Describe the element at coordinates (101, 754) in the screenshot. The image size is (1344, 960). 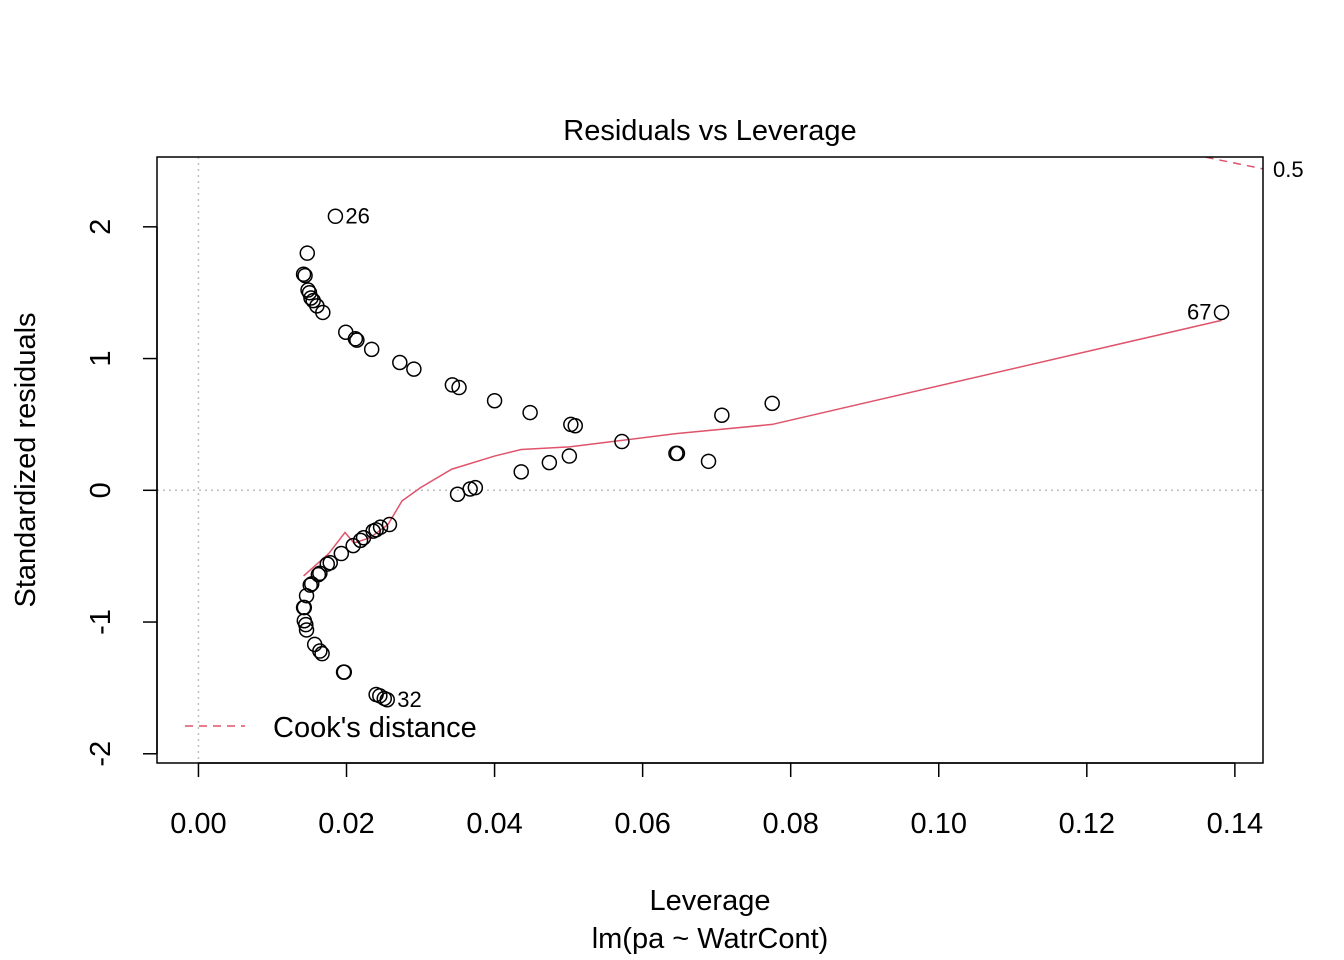
I see `y-tick-label: -2` at that location.